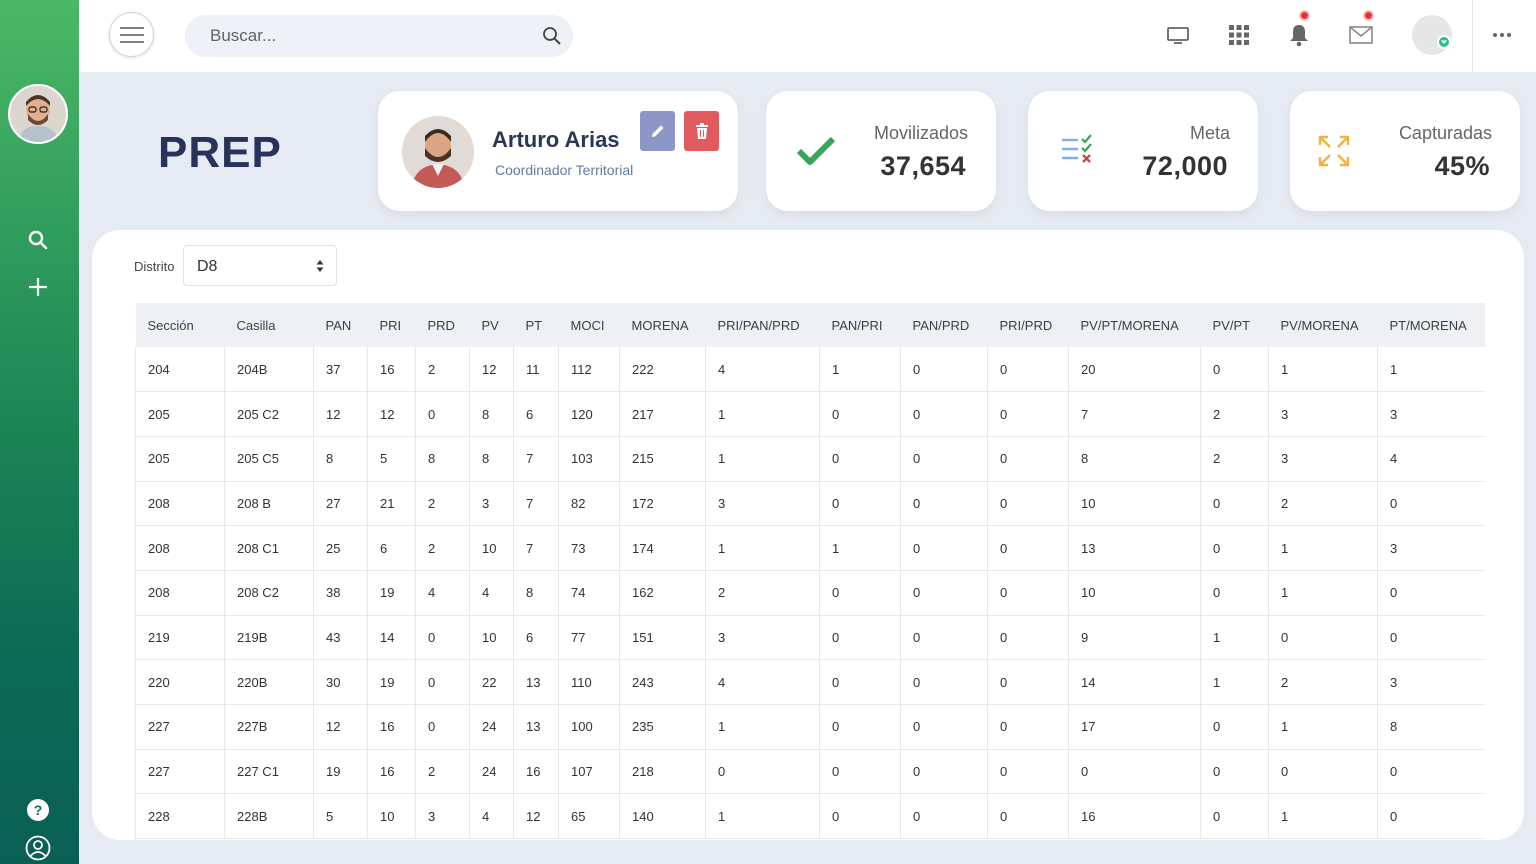  What do you see at coordinates (558, 151) in the screenshot?
I see `profile-card: Arturo Arias Coordinador Territorial` at bounding box center [558, 151].